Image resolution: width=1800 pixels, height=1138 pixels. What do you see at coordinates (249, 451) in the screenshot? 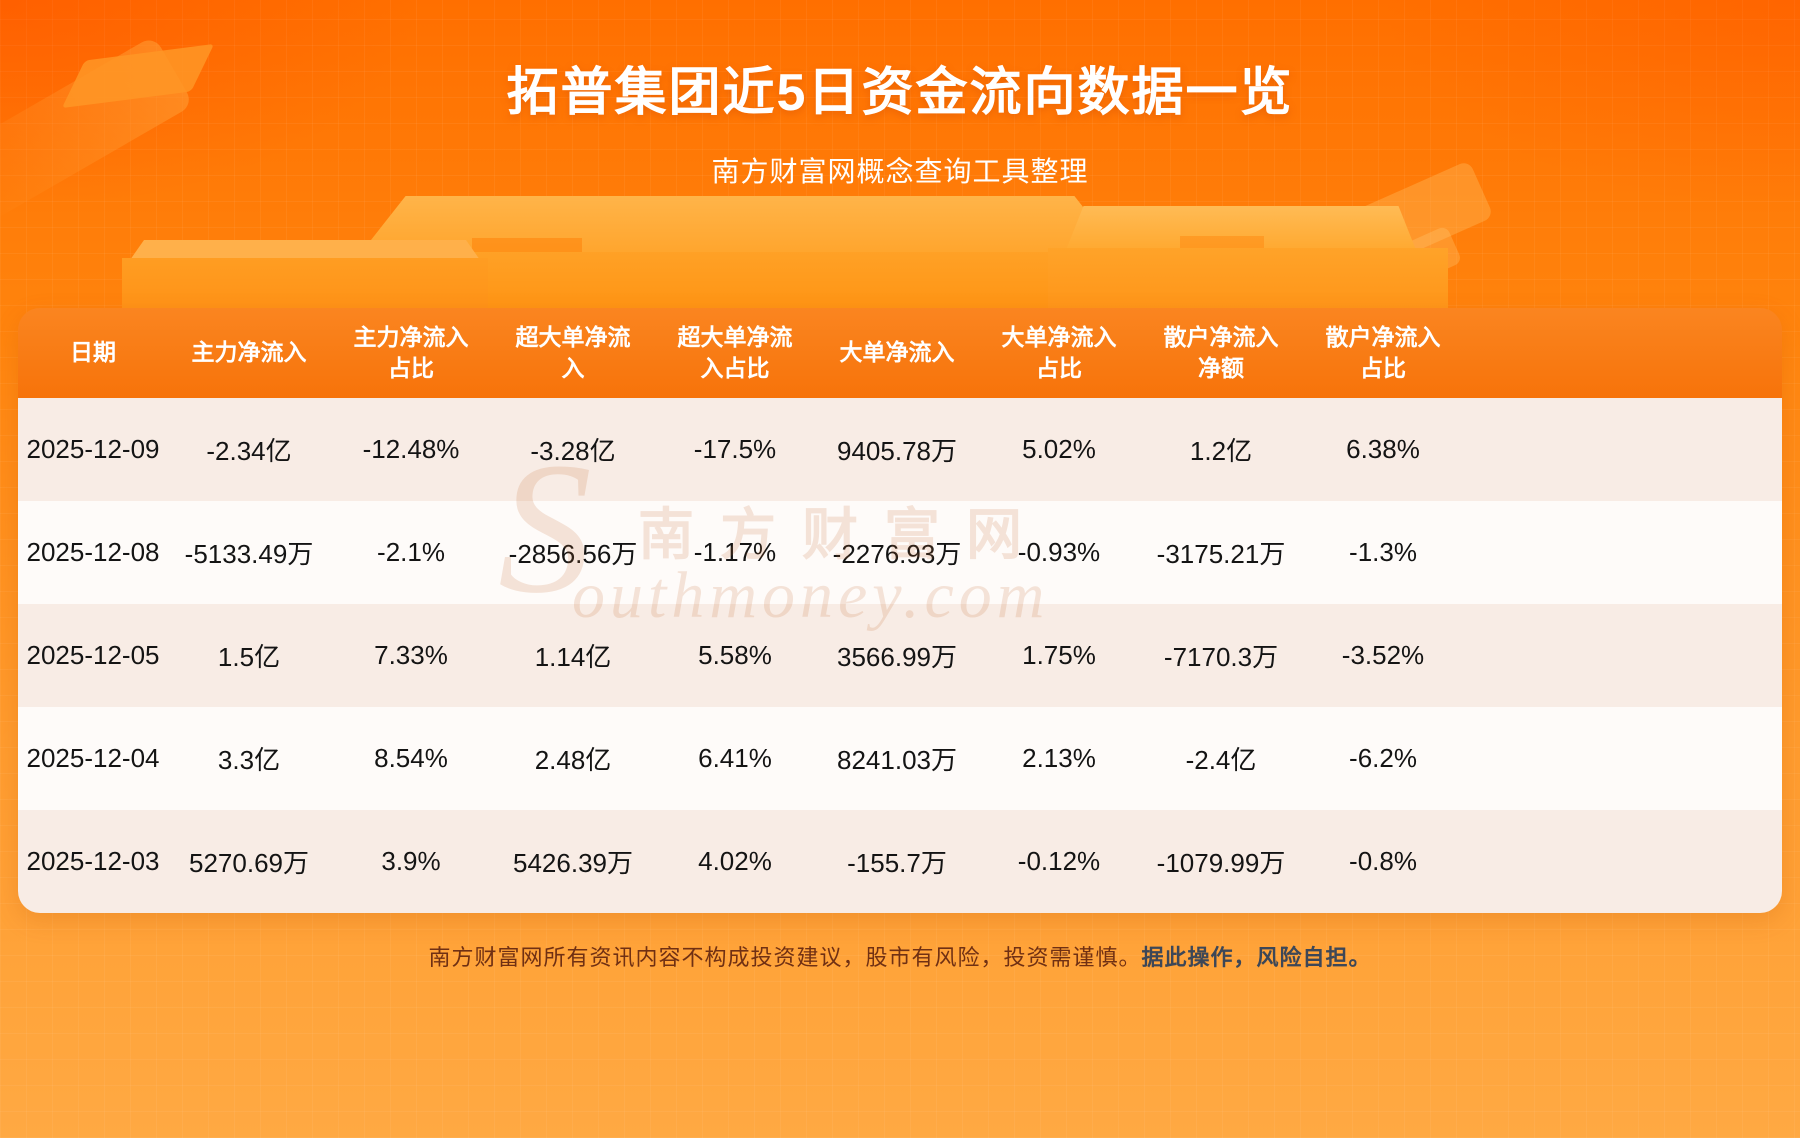
I see `value-cell: -2.34亿` at bounding box center [249, 451].